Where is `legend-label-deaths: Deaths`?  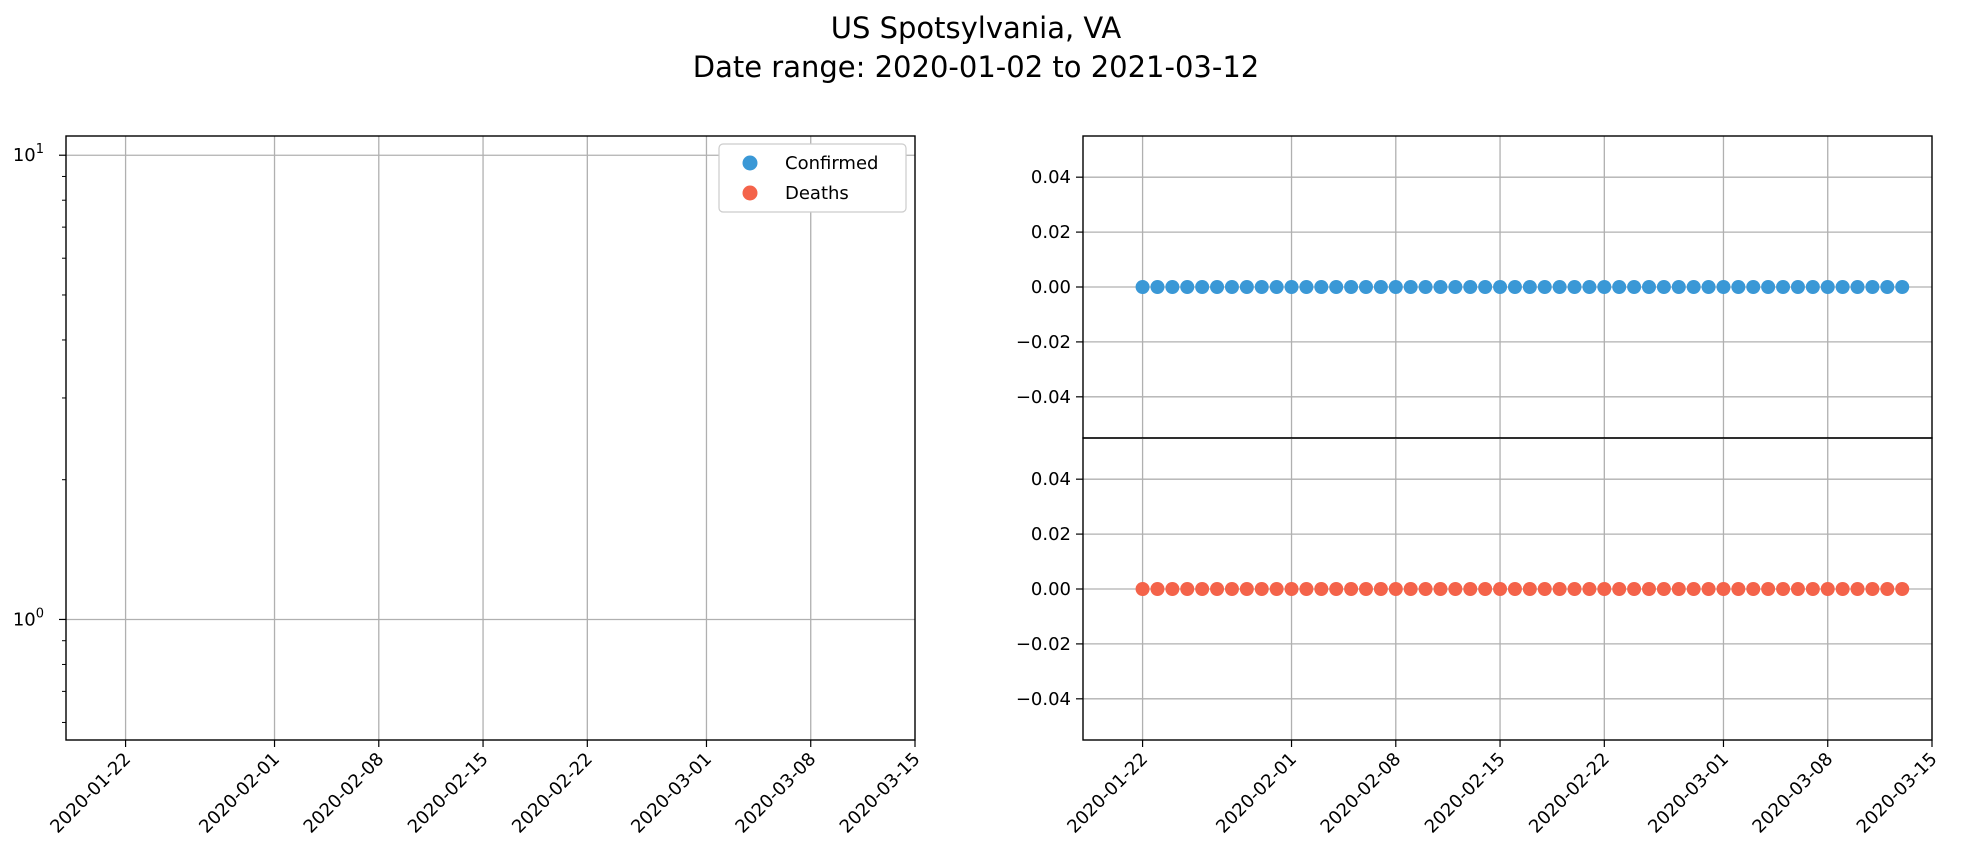 legend-label-deaths: Deaths is located at coordinates (817, 193).